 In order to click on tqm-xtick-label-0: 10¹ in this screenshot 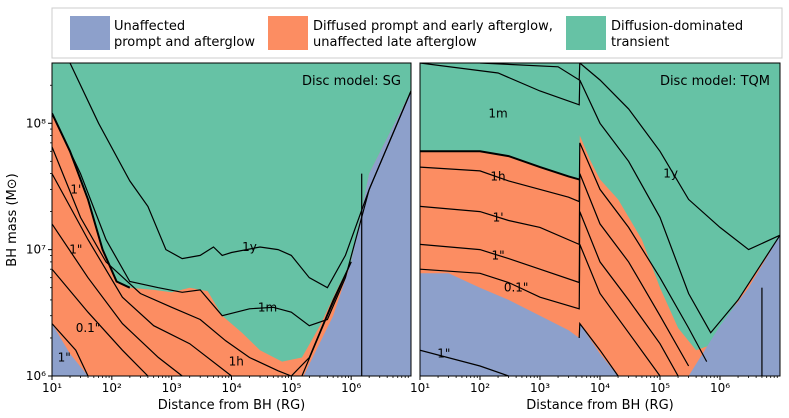, I will do `click(420, 388)`.